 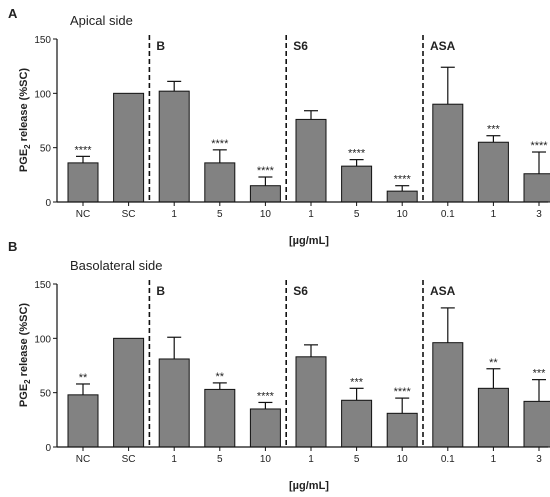 I want to click on panel-a-significance-labels: ***************************, so click(x=311, y=155).